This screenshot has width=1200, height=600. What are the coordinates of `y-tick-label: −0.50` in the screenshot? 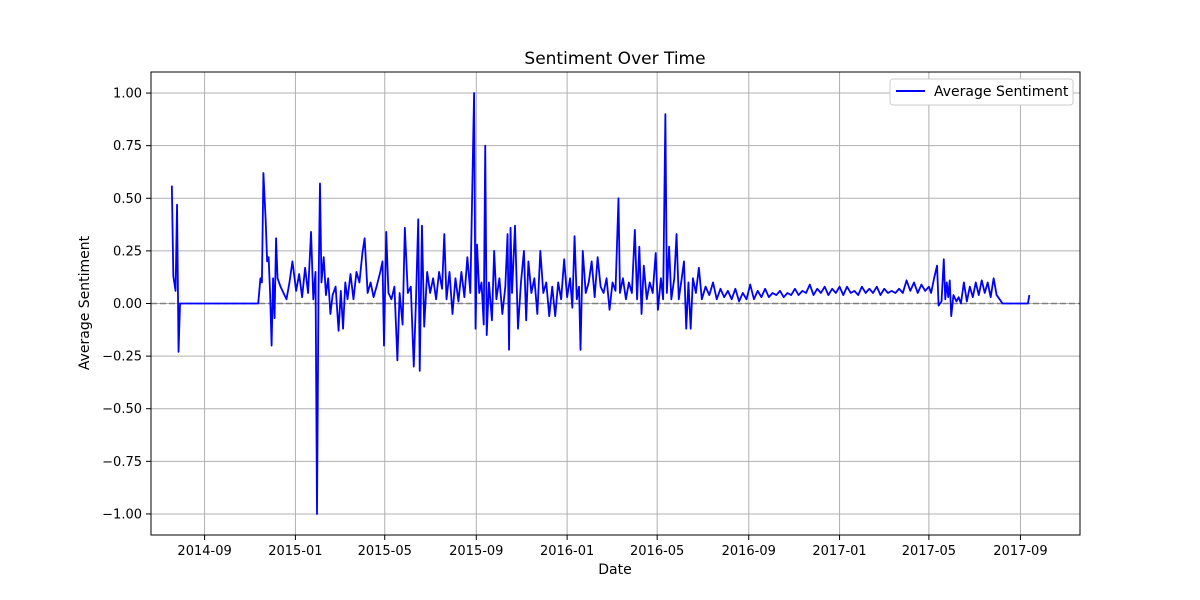 It's located at (122, 409).